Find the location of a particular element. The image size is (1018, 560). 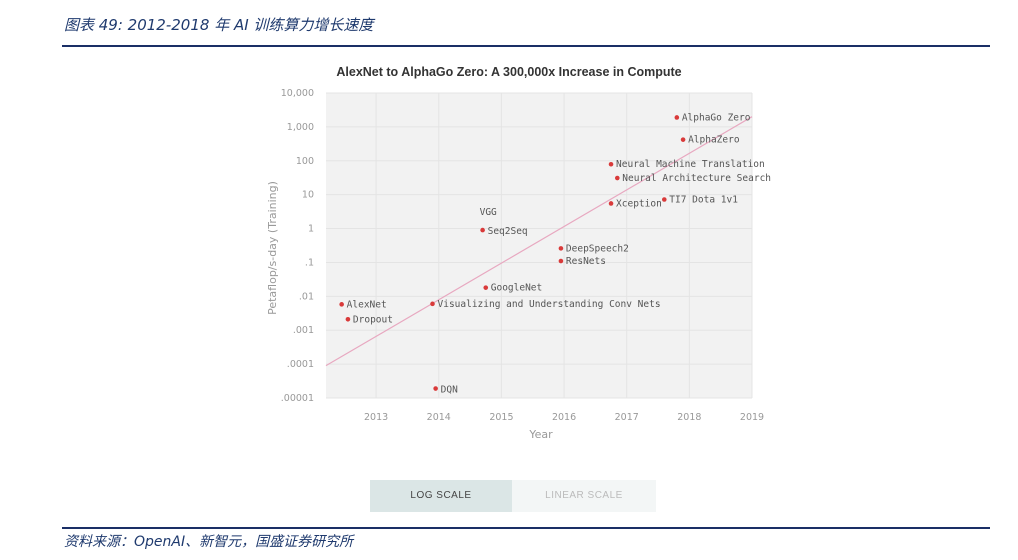

point-label: AlexNet is located at coordinates (367, 304).